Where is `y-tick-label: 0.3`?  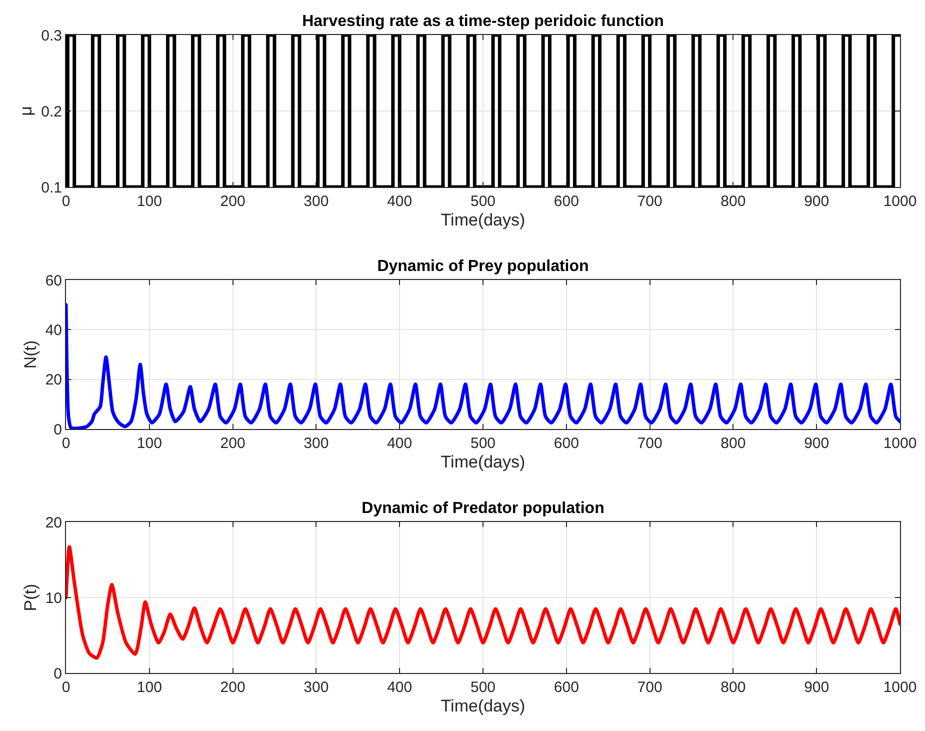 y-tick-label: 0.3 is located at coordinates (51, 35).